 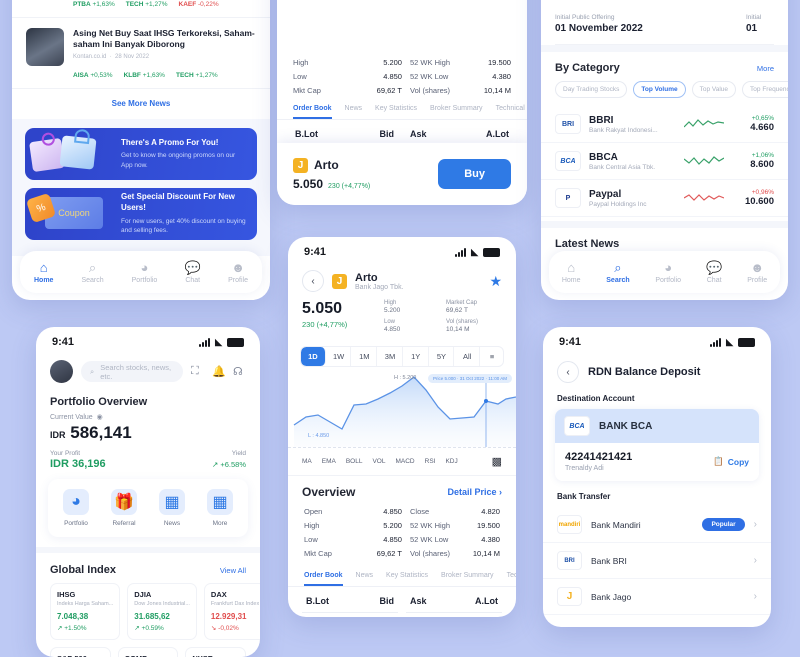 What do you see at coordinates (584, 496) in the screenshot?
I see `bank-transfer-label: Bank Transfer` at bounding box center [584, 496].